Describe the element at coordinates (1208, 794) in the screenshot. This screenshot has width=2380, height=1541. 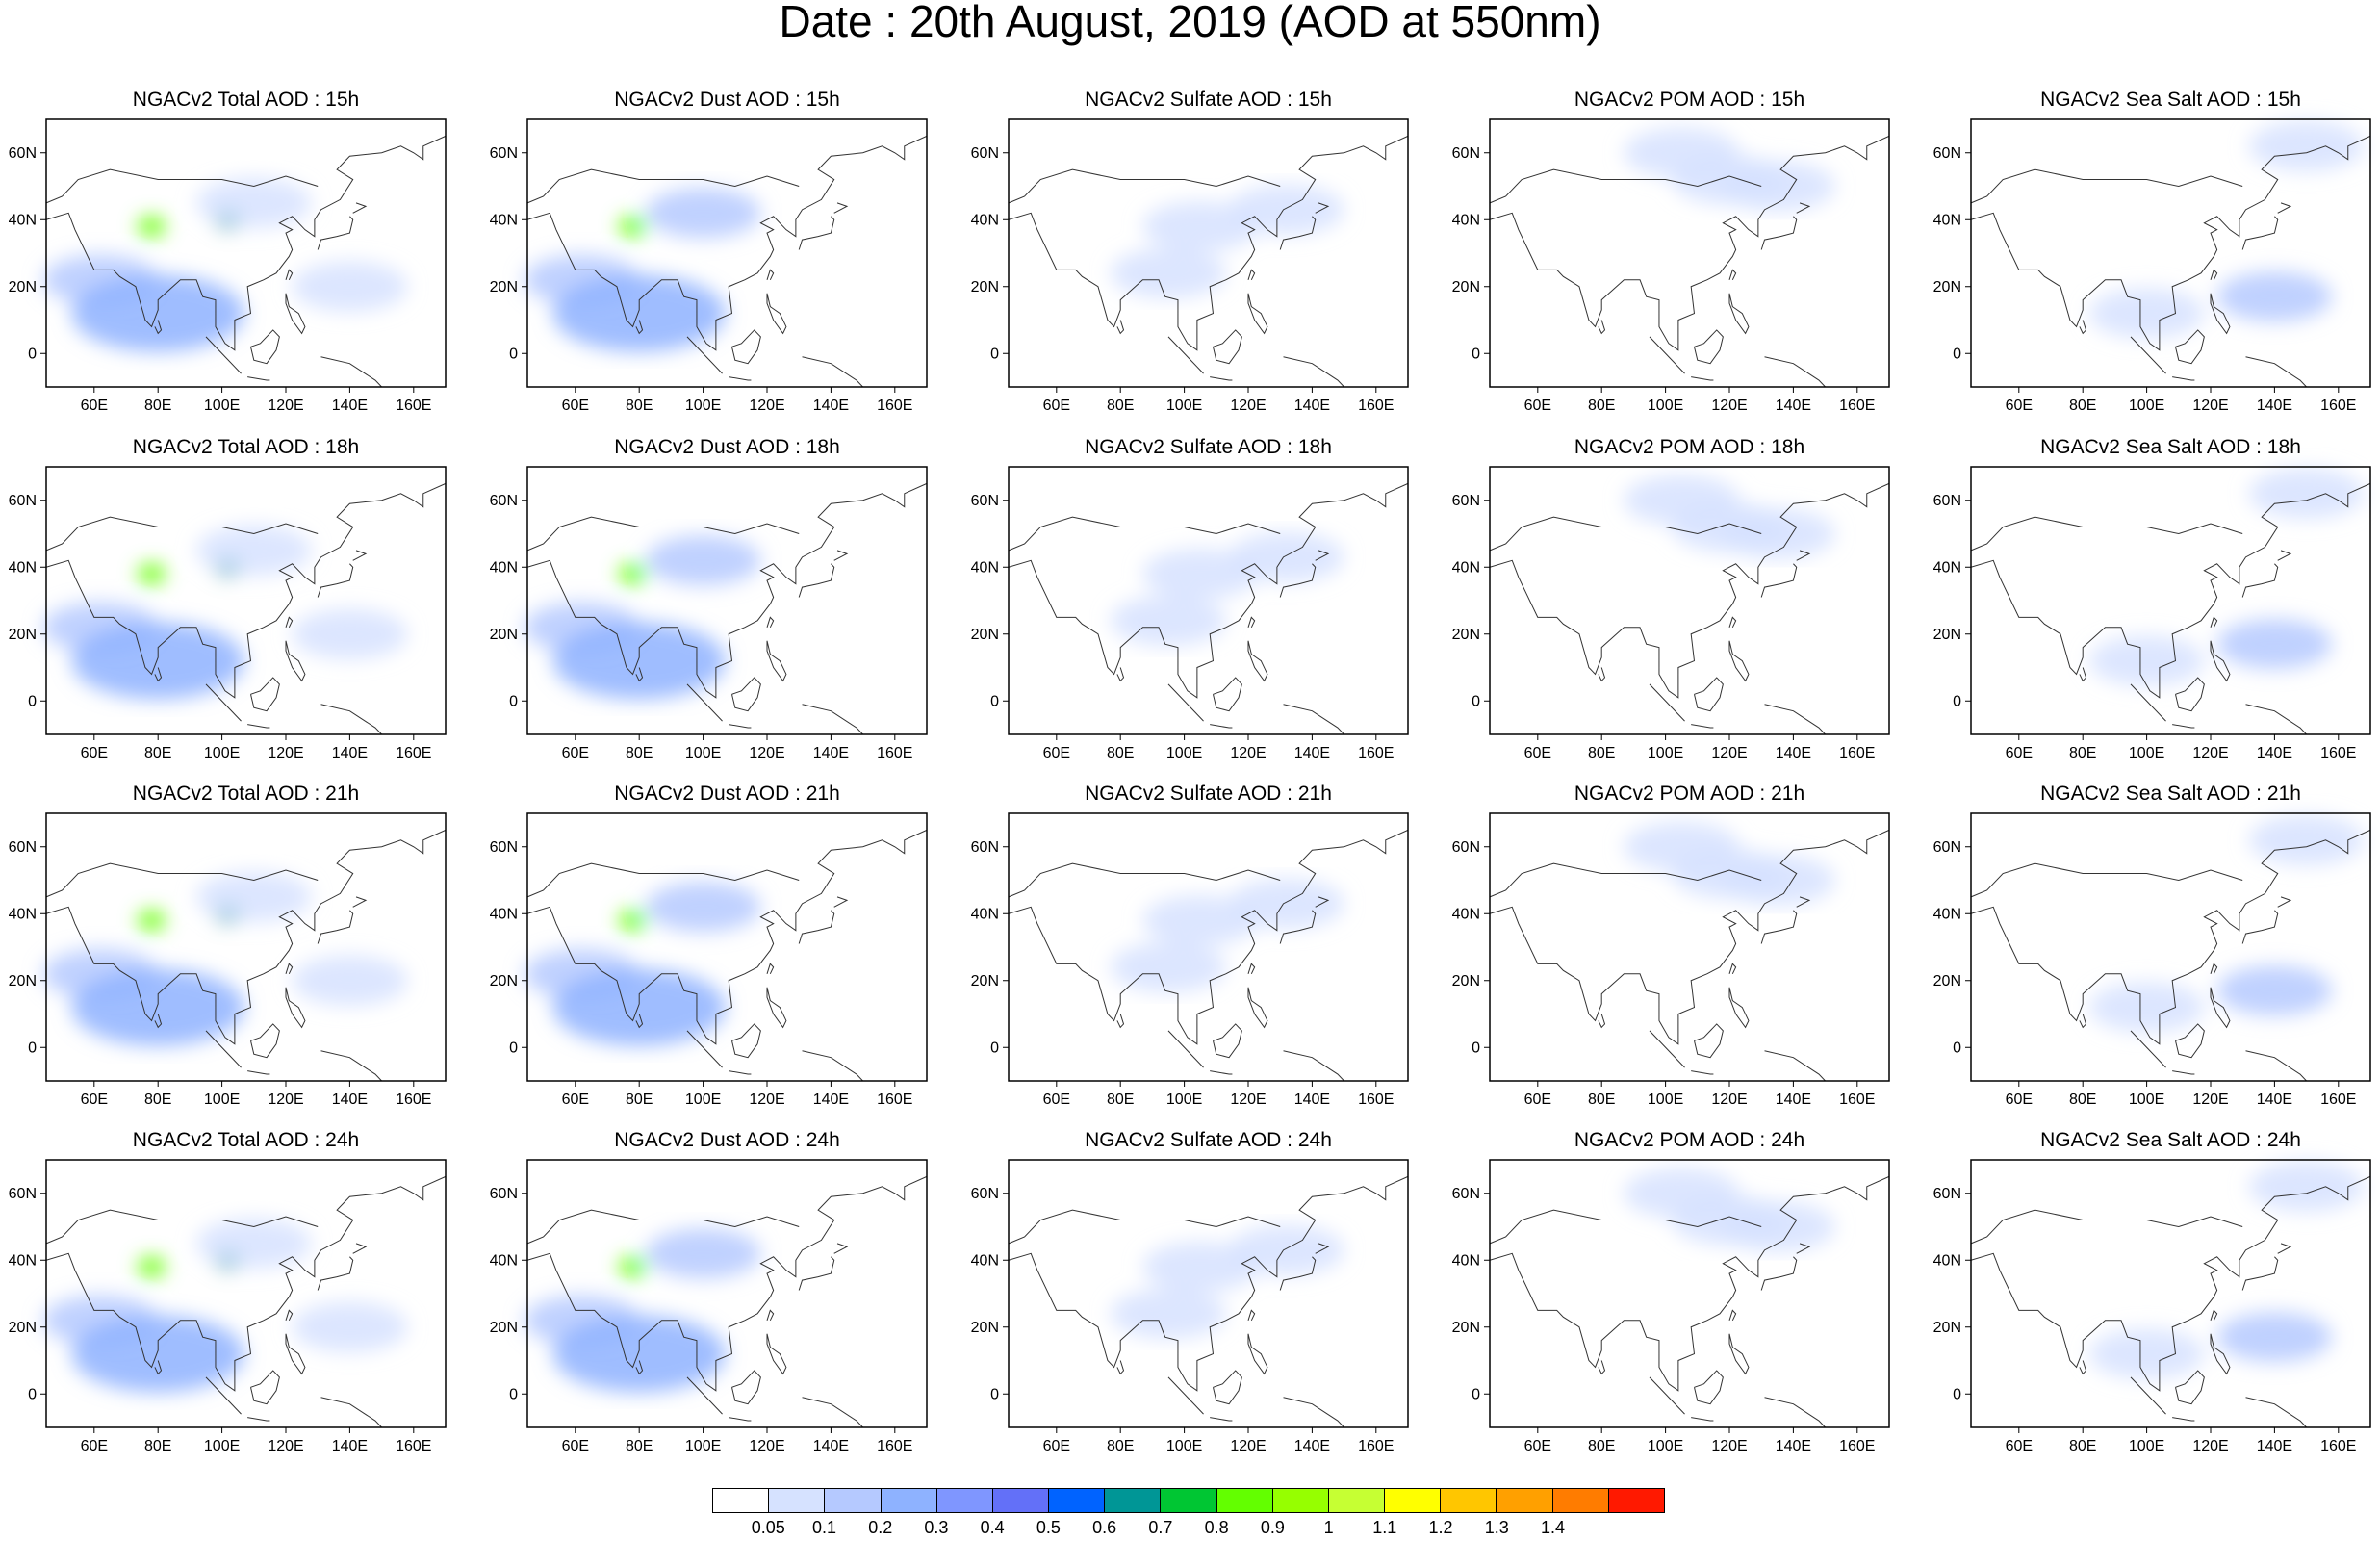
I see `panel-title: NGACv2 Sulfate AOD : 21h` at that location.